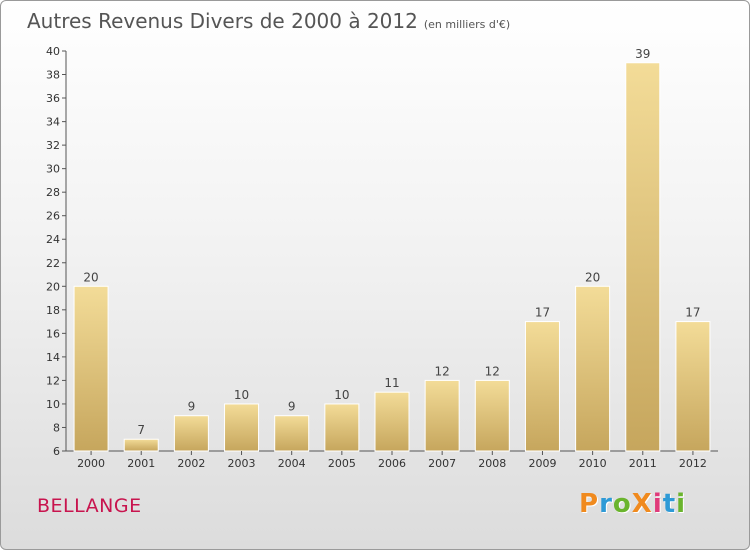 The image size is (750, 550). I want to click on chart-title-text: Autres Revenus Divers de 2000 à 2012, so click(222, 21).